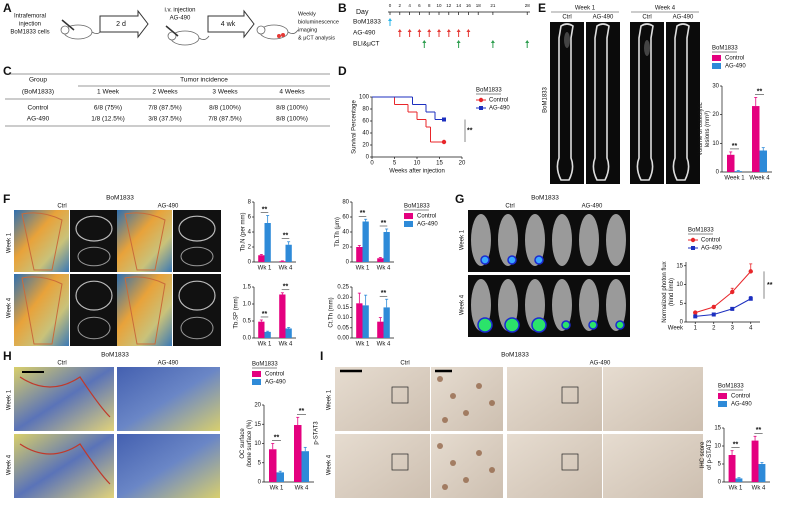  I want to click on y-tick-label: 80, so click(365, 110).